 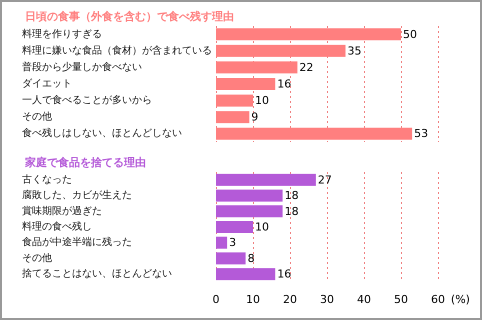 What do you see at coordinates (102, 133) in the screenshot?
I see `y-tick-label: 食べ残しはしない、ほとんどしない` at bounding box center [102, 133].